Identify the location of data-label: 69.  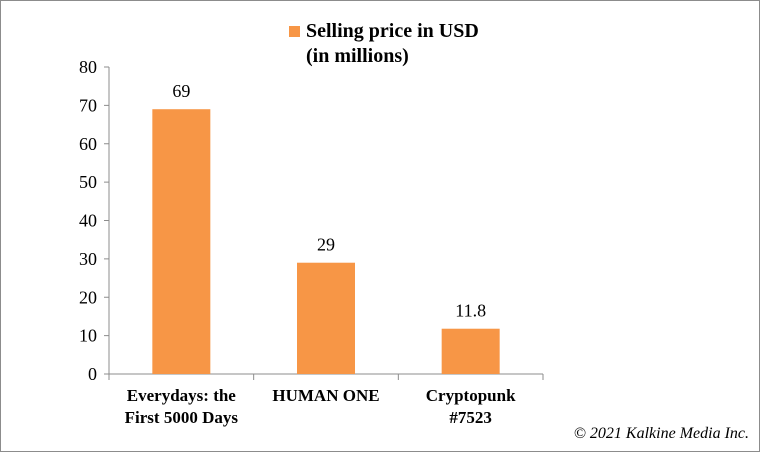
(181, 91).